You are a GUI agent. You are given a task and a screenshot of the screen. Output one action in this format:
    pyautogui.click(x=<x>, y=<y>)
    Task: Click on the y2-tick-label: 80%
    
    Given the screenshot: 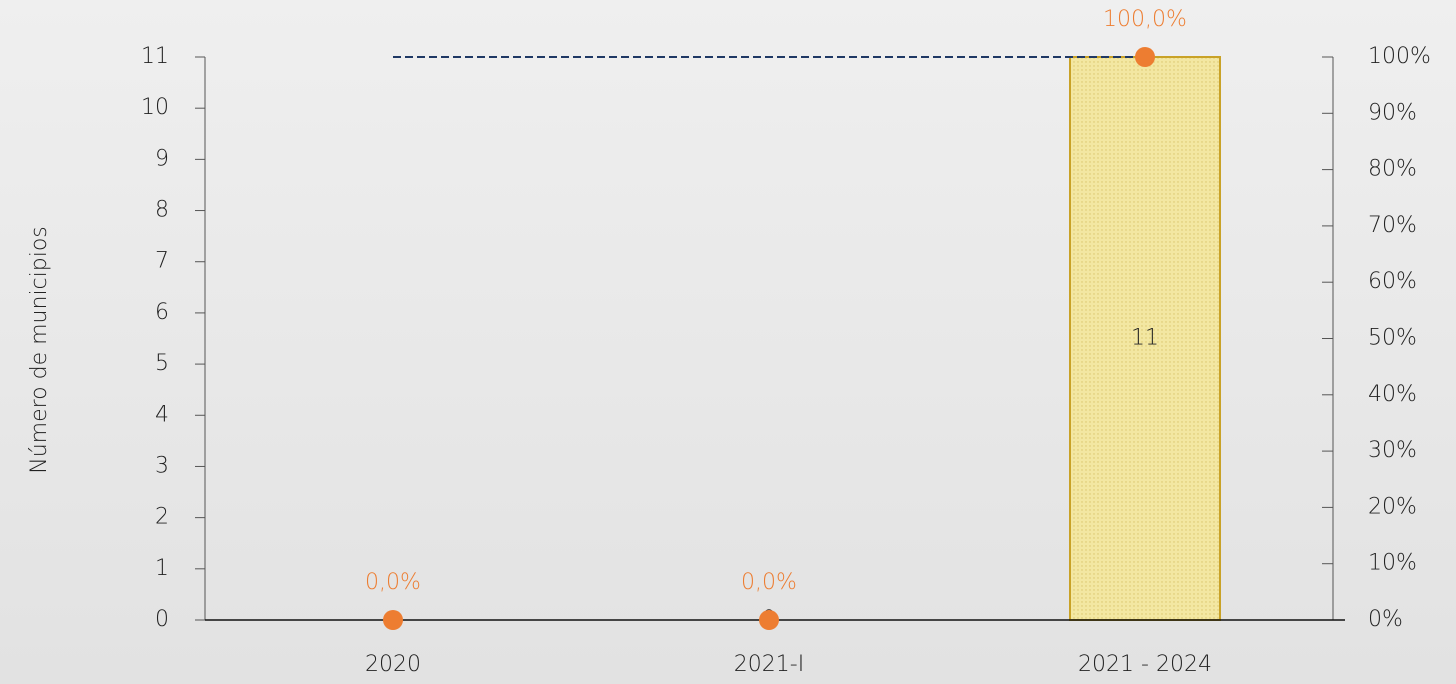 What is the action you would take?
    pyautogui.click(x=1392, y=169)
    